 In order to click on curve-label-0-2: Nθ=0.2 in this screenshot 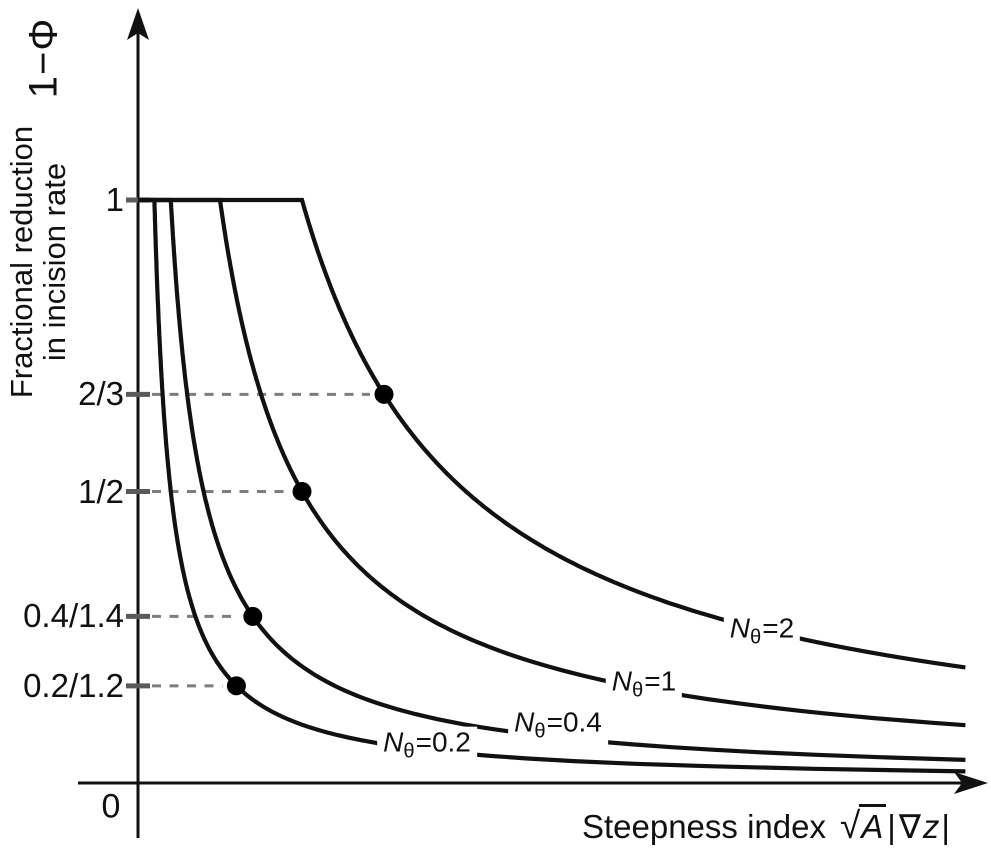, I will do `click(427, 747)`.